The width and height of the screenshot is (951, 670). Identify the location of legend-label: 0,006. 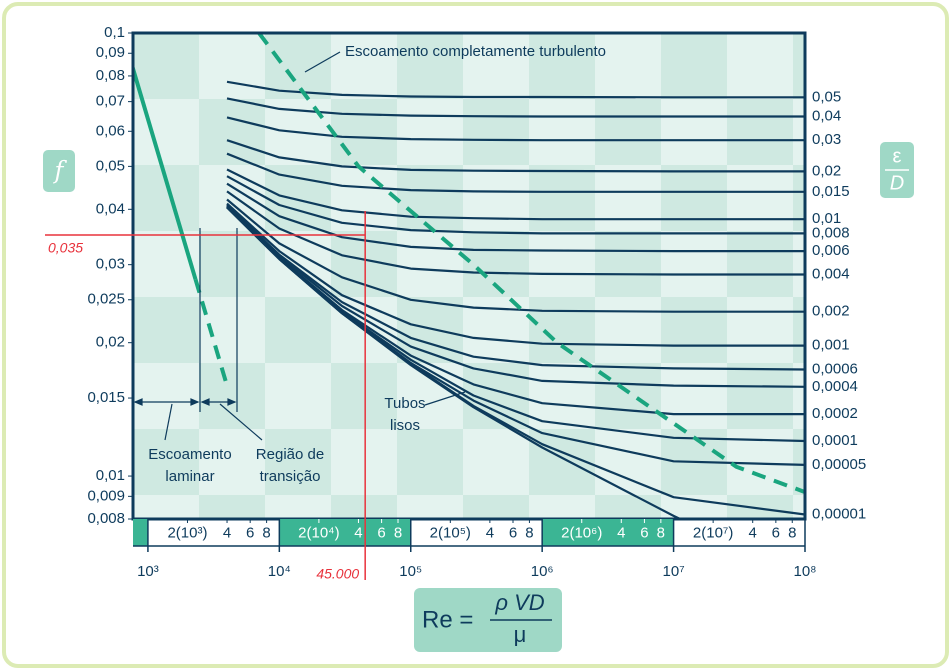
(831, 250).